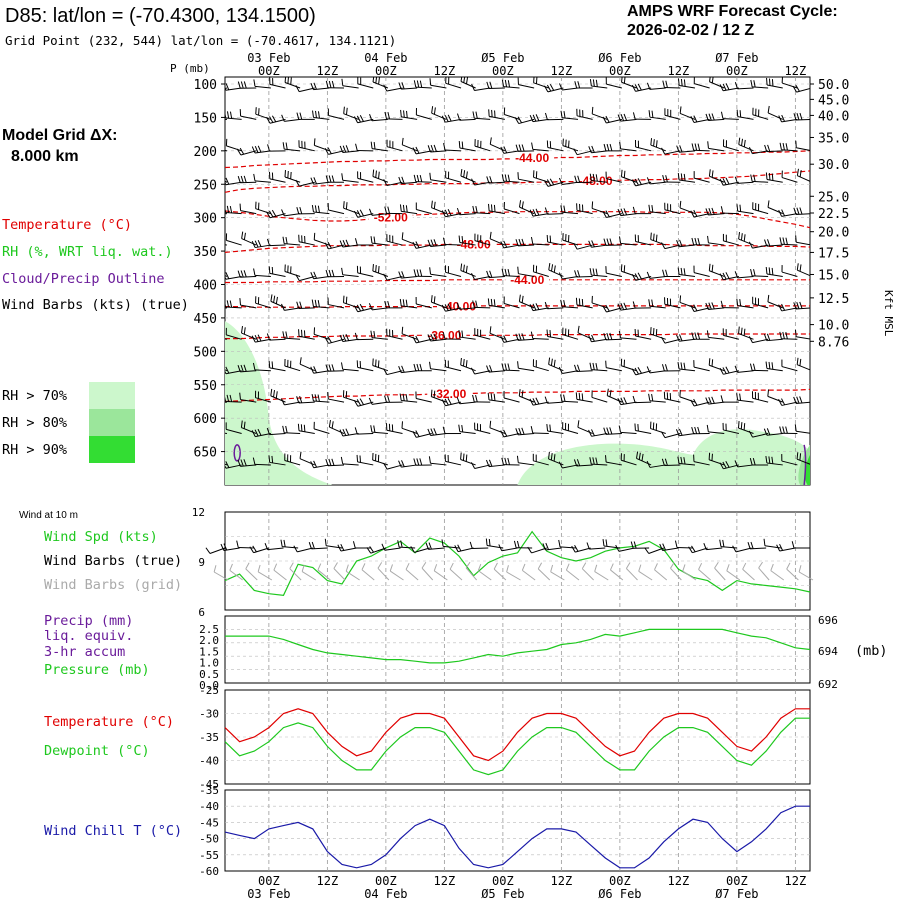 The height and width of the screenshot is (900, 900). What do you see at coordinates (517, 395) in the screenshot?
I see `temperature-contour` at bounding box center [517, 395].